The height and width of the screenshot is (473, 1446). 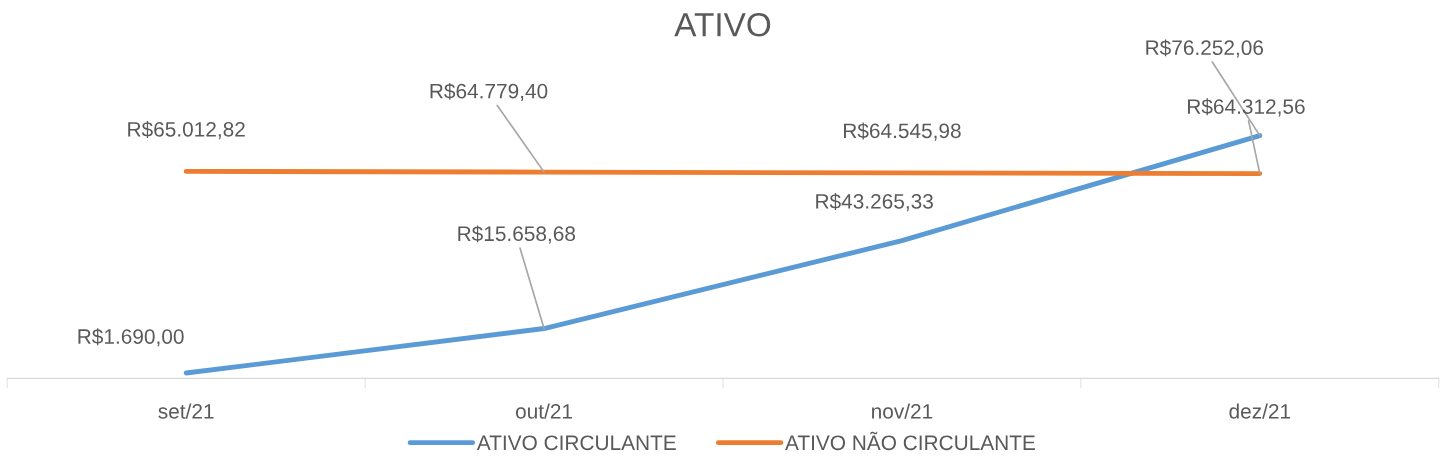 What do you see at coordinates (489, 92) in the screenshot?
I see `data-label: R$64.779,40` at bounding box center [489, 92].